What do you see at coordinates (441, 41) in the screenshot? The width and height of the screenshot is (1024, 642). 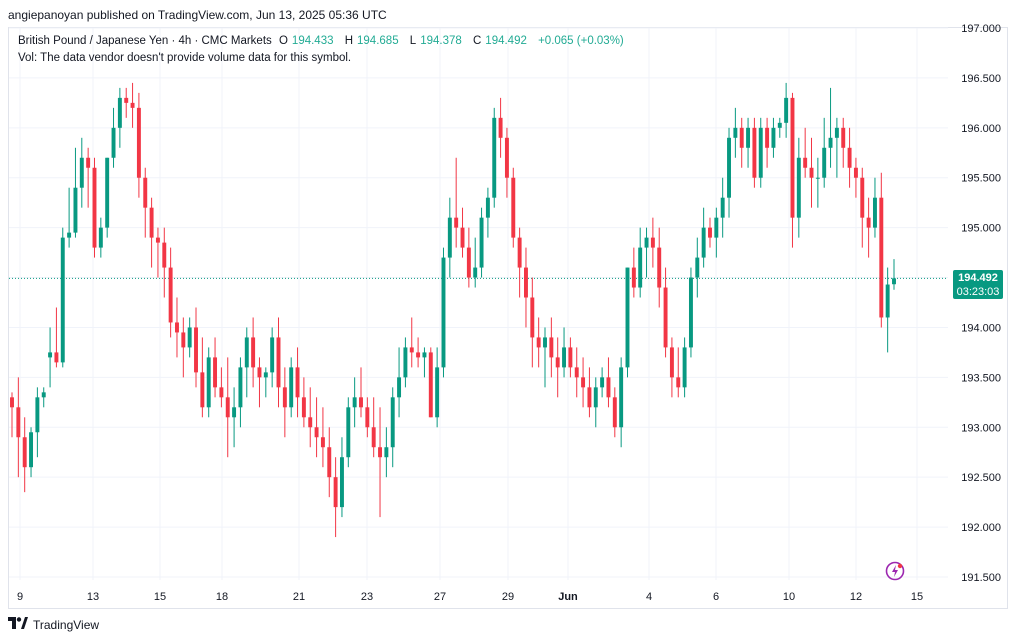 I see `low-value: 194.378` at bounding box center [441, 41].